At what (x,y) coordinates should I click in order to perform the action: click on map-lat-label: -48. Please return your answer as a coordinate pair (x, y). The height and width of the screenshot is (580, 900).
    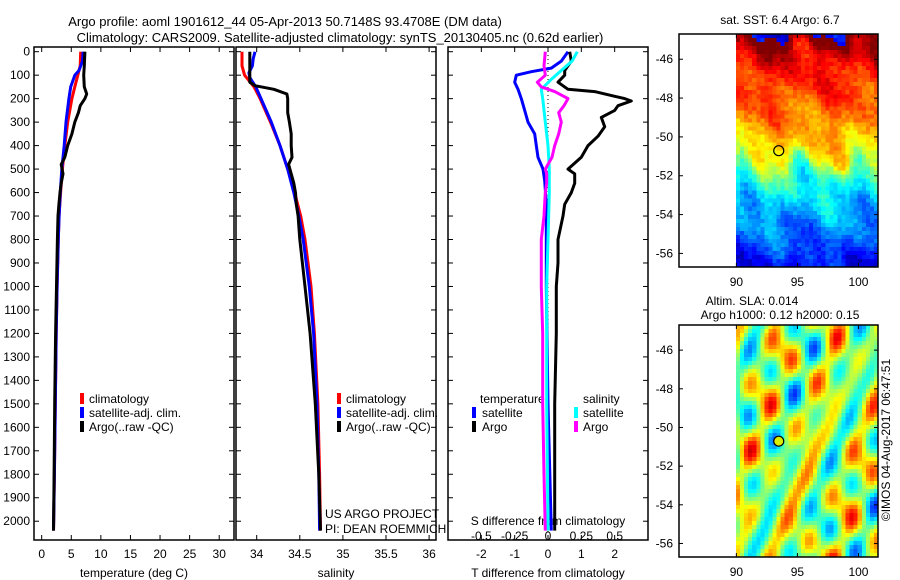
    Looking at the image, I should click on (665, 98).